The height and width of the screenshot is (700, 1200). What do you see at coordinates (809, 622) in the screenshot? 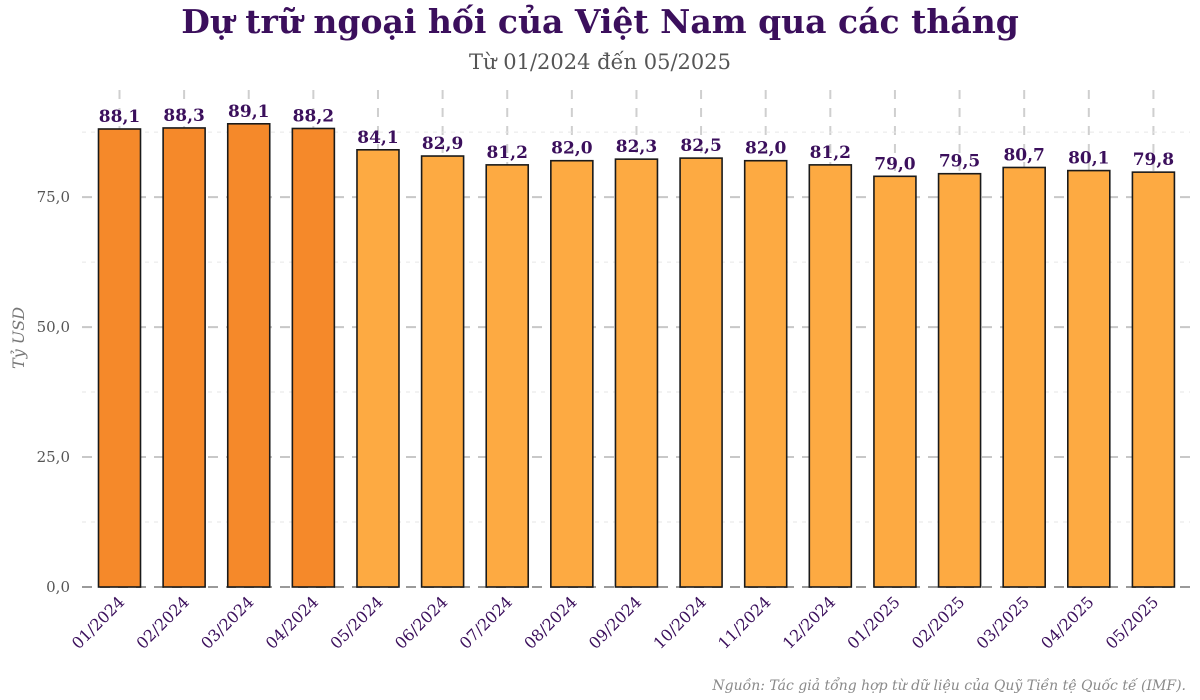
I see `x-tick-label: 12/2024` at bounding box center [809, 622].